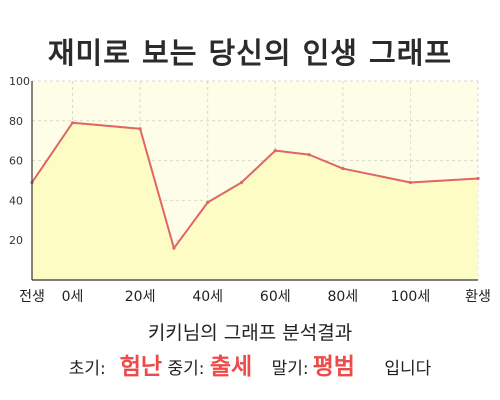  What do you see at coordinates (408, 369) in the screenshot?
I see `ending-text: 입니다` at bounding box center [408, 369].